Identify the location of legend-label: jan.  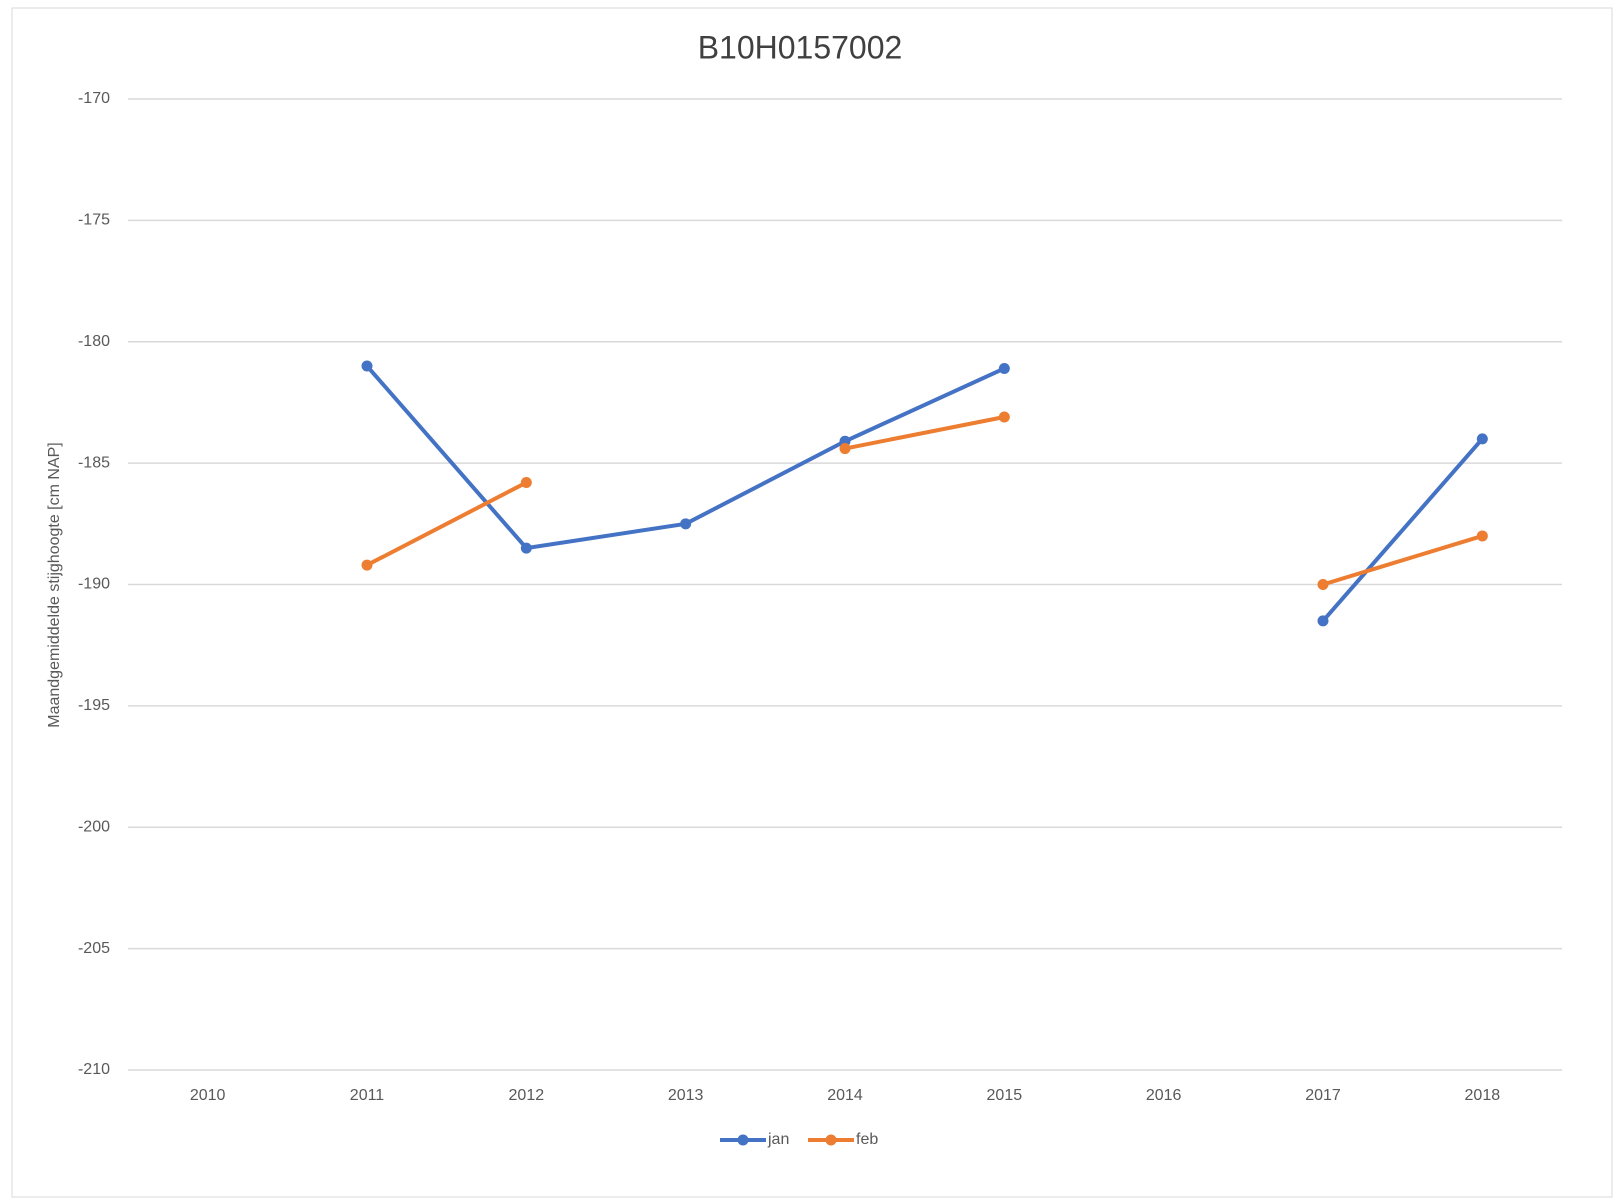
(778, 1139).